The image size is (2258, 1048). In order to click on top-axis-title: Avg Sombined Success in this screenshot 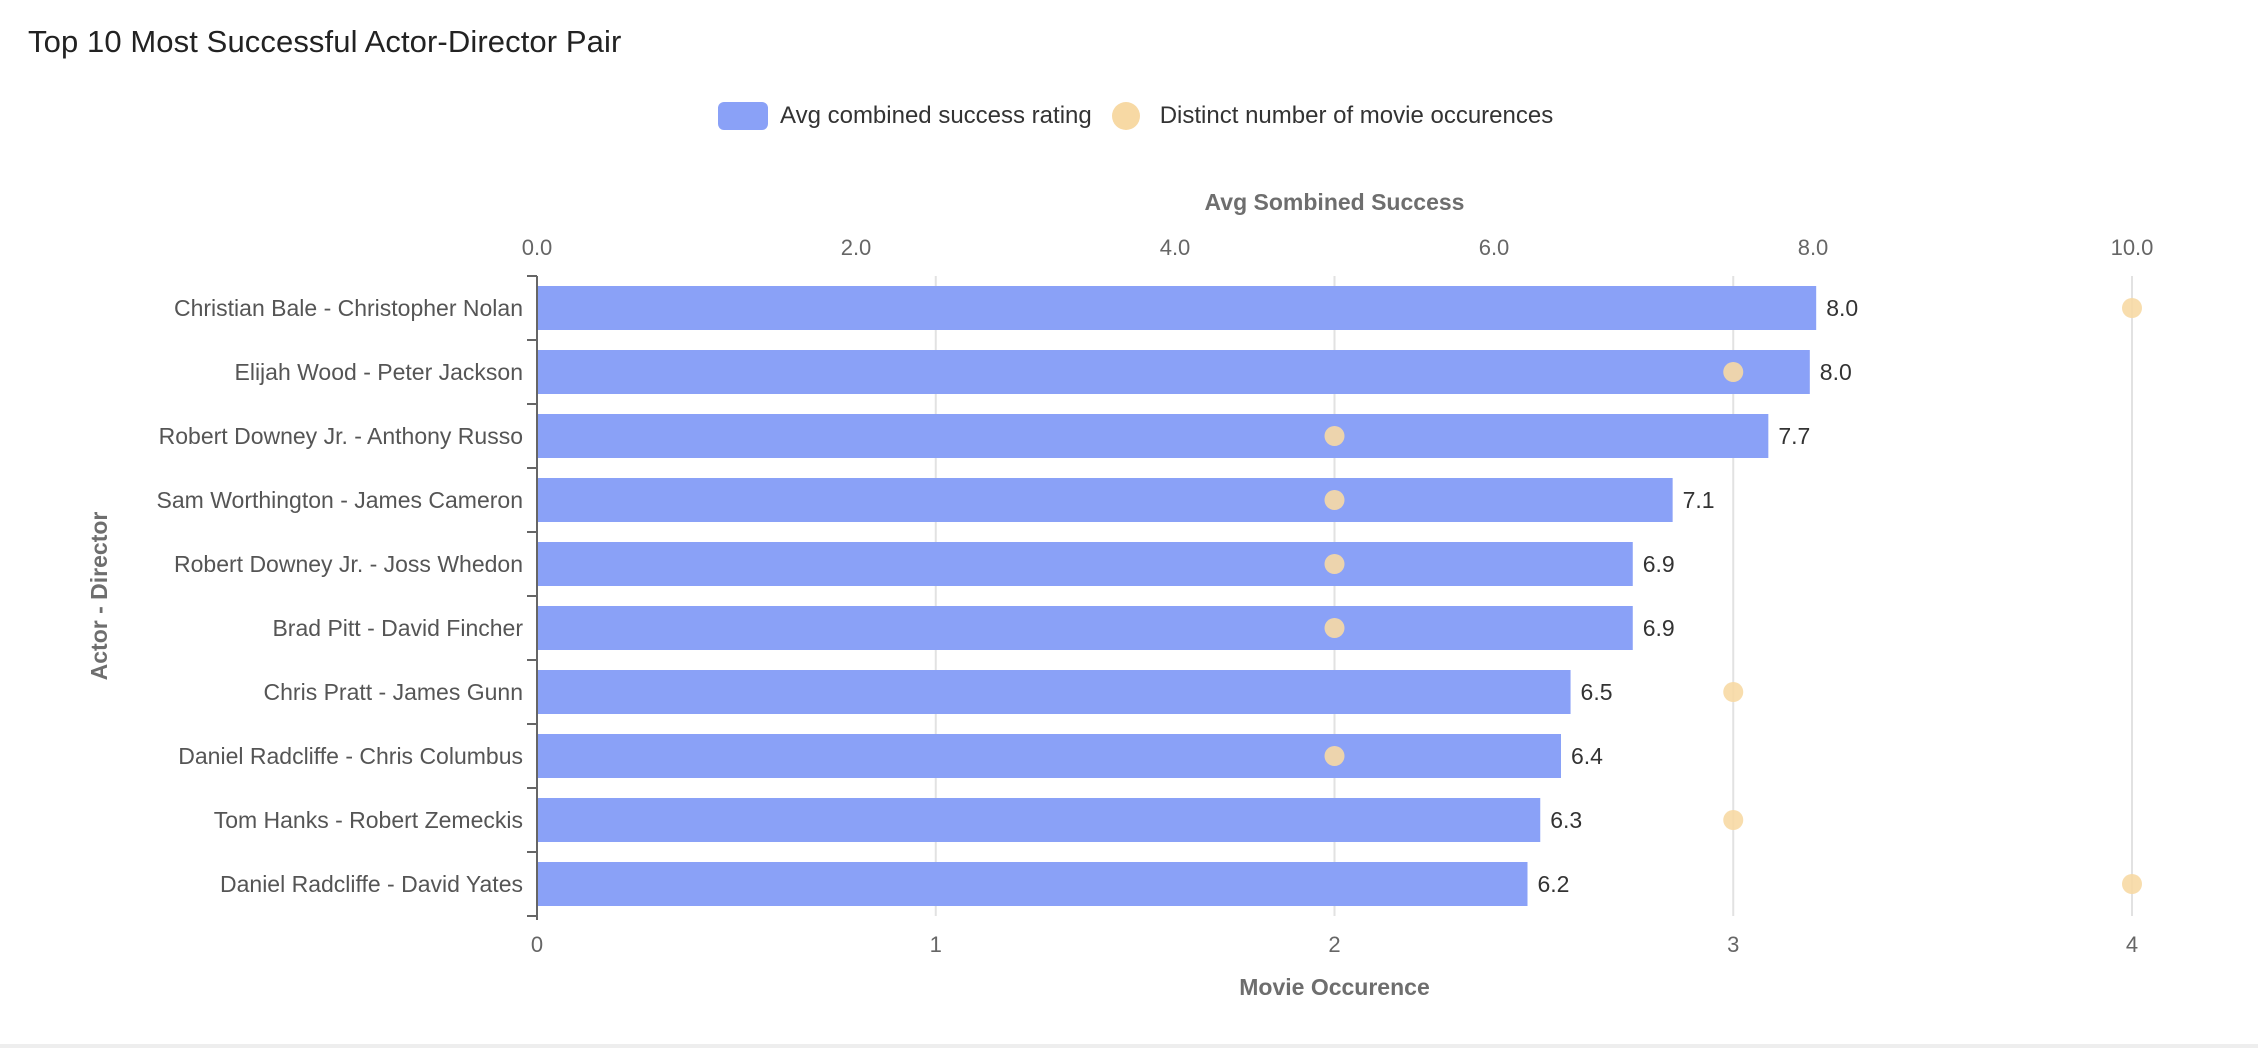, I will do `click(1335, 202)`.